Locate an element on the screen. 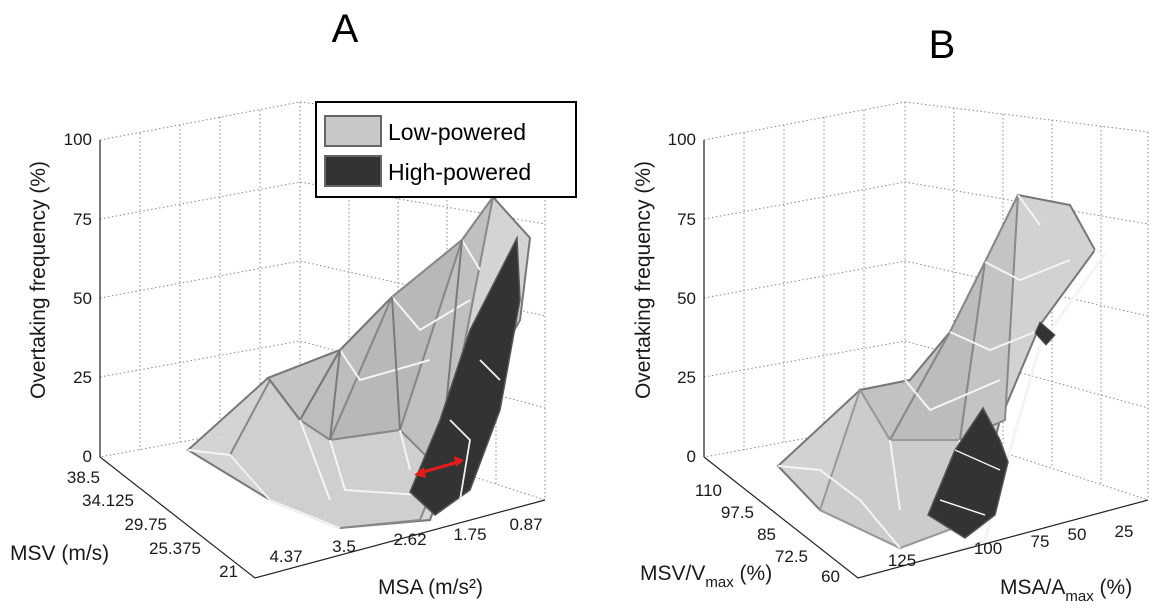 Image resolution: width=1156 pixels, height=608 pixels. panel-b-ztick: 75 is located at coordinates (686, 219).